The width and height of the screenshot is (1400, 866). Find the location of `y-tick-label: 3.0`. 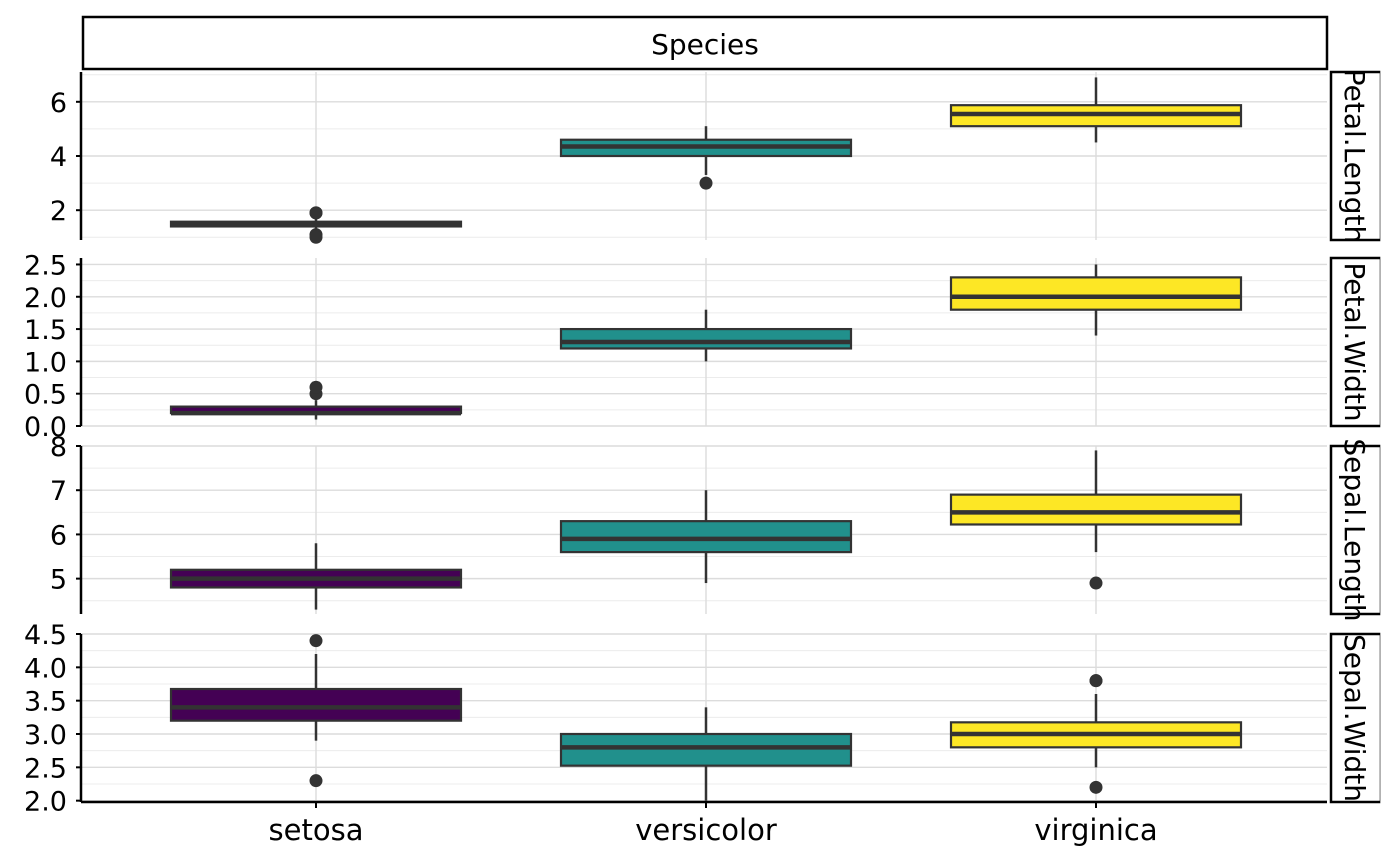

y-tick-label: 3.0 is located at coordinates (45, 735).